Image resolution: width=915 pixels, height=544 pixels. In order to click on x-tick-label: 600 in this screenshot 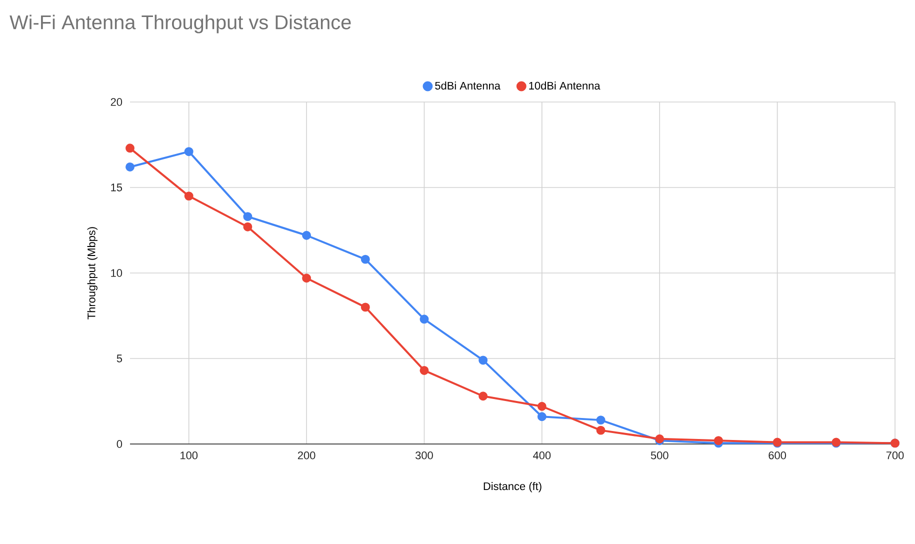, I will do `click(777, 456)`.